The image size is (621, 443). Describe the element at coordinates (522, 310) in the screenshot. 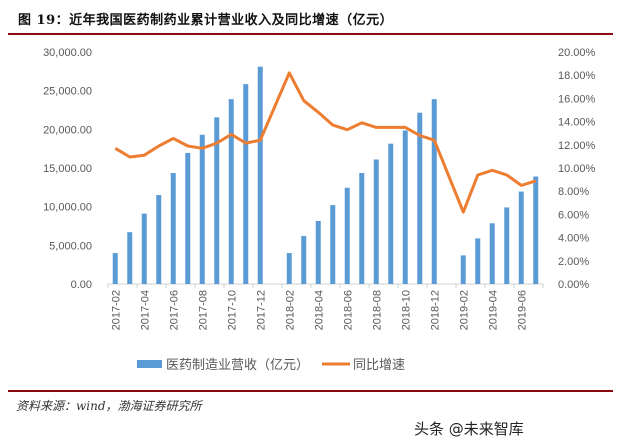

I see `x-tick-label: 2019-06` at that location.